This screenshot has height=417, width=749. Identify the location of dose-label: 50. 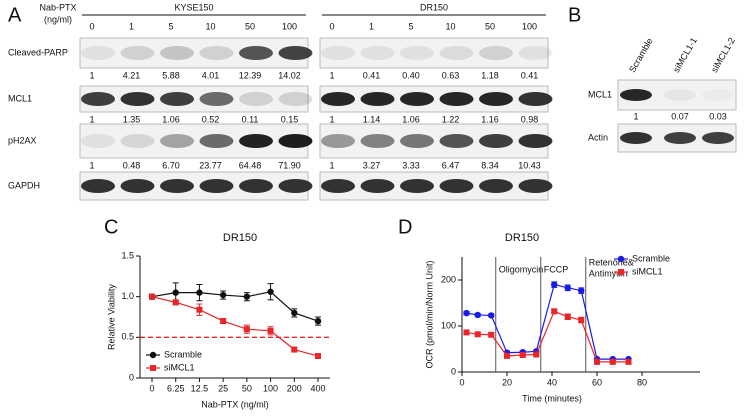
(250, 26).